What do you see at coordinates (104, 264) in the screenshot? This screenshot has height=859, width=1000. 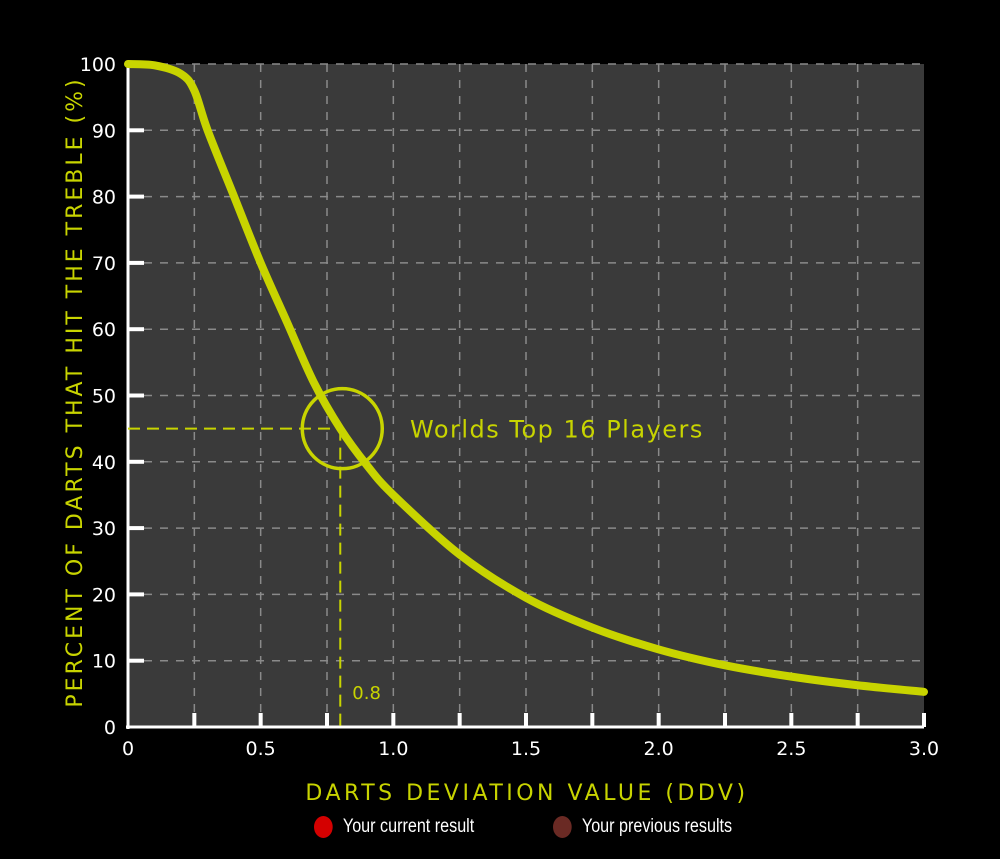 I see `y-tick-label: 70` at bounding box center [104, 264].